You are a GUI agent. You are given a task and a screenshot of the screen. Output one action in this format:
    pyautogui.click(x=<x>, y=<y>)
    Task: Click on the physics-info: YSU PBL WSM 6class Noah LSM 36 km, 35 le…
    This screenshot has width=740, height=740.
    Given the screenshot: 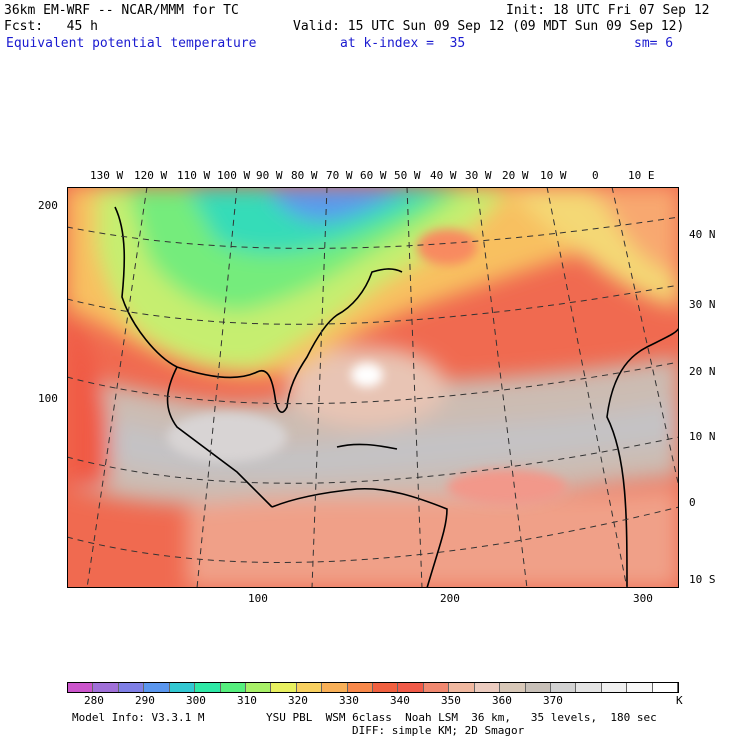 What is the action you would take?
    pyautogui.click(x=461, y=717)
    